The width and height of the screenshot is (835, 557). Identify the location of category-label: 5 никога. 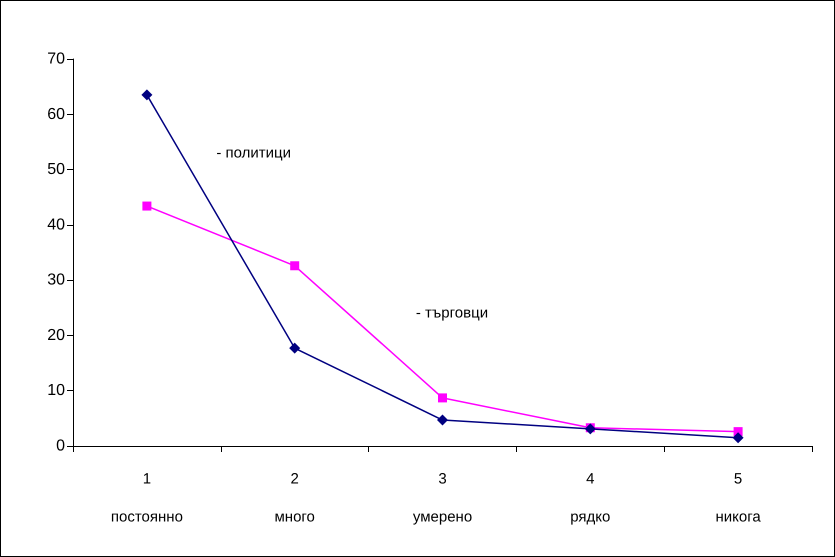
(738, 498).